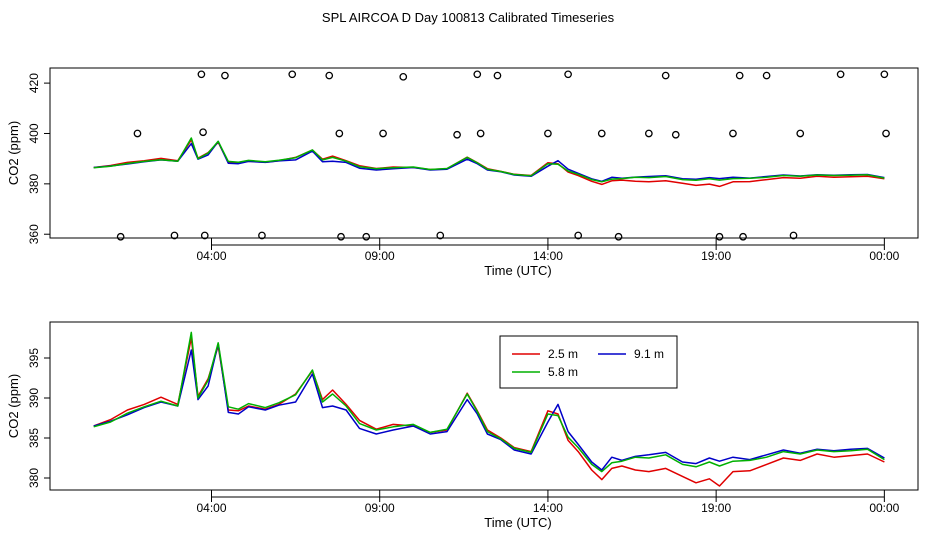  I want to click on y-tick-label: 395, so click(34, 358).